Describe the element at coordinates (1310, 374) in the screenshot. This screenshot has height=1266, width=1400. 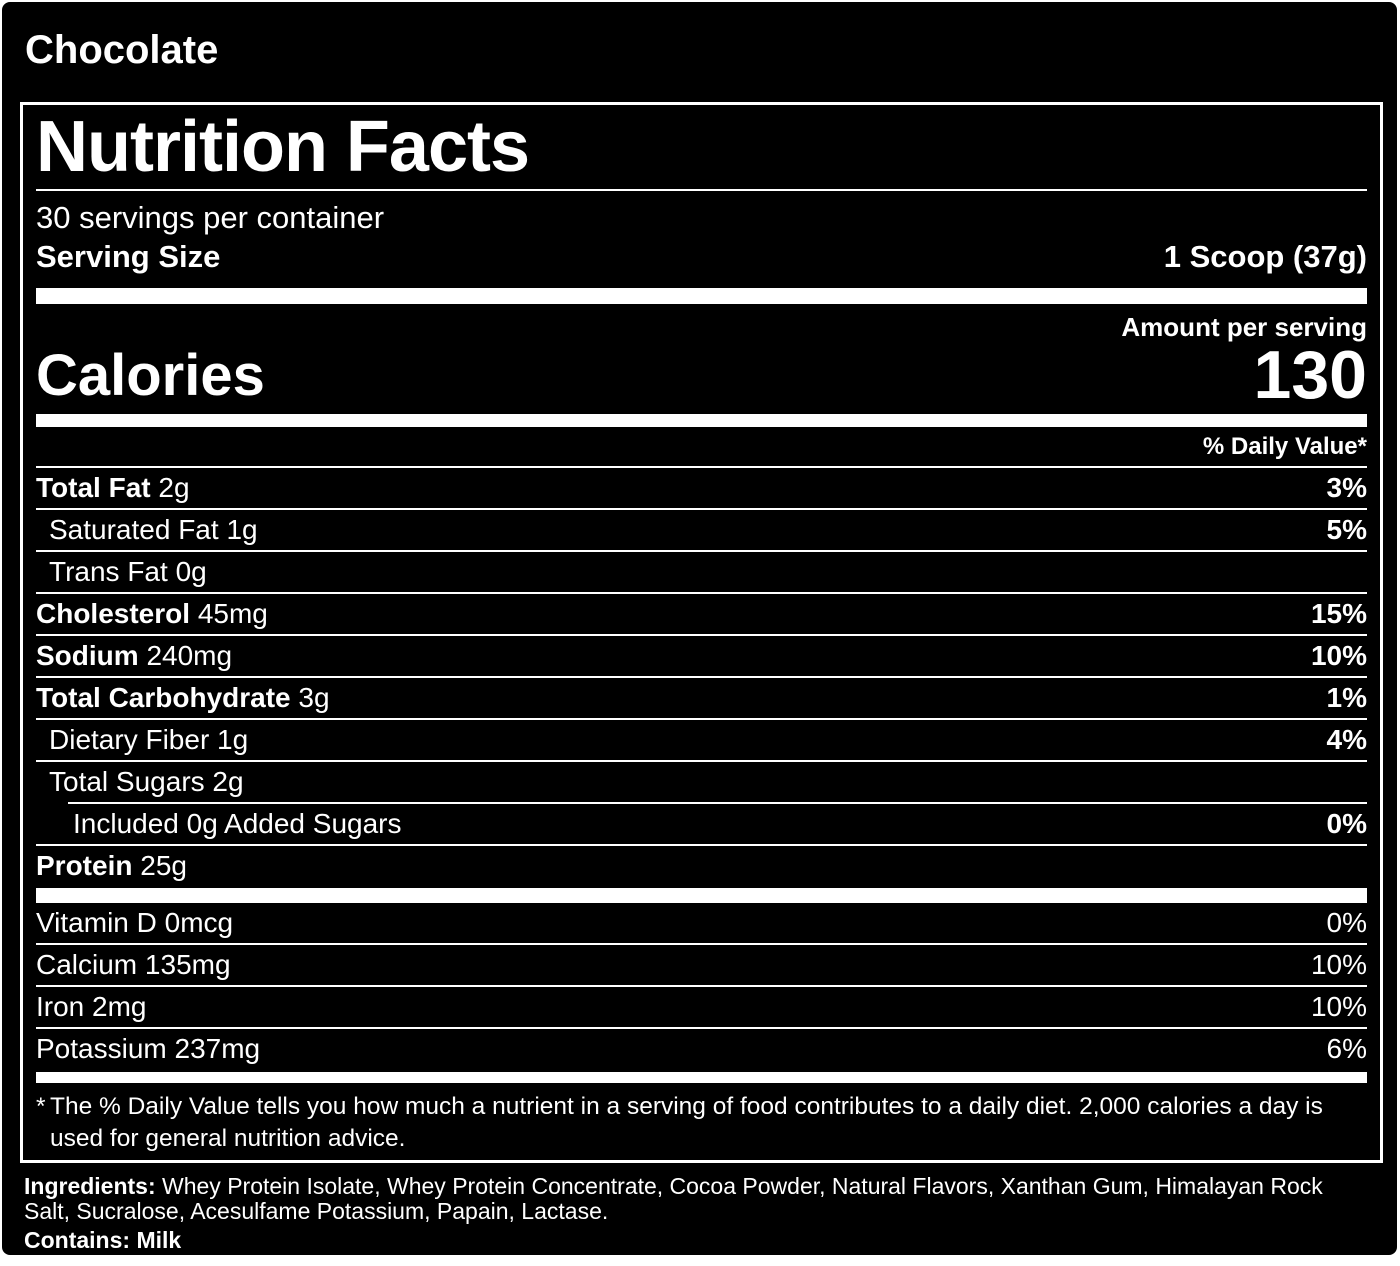
I see `calories-value: 130` at that location.